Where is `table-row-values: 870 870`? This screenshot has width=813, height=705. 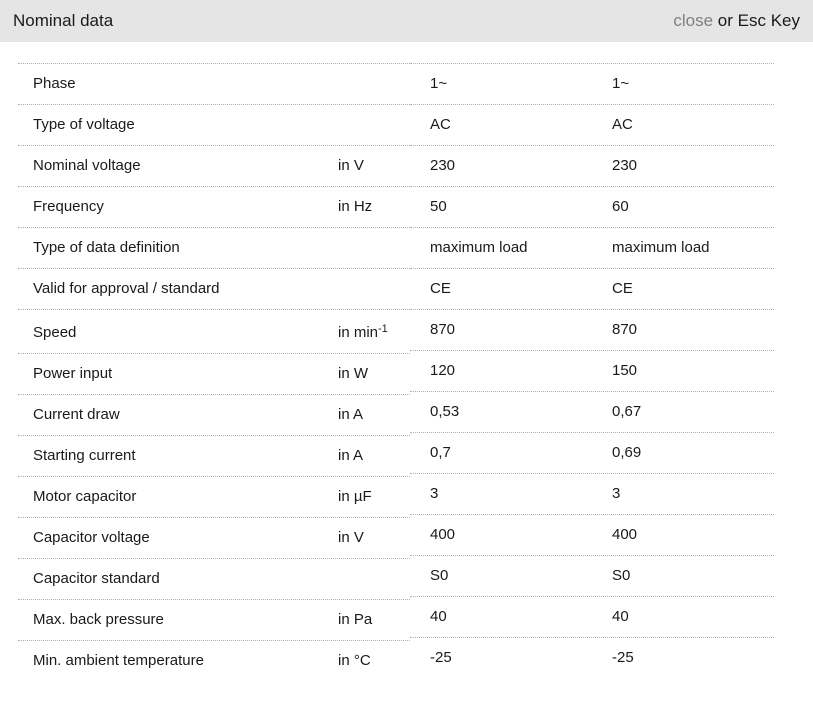 table-row-values: 870 870 is located at coordinates (592, 330).